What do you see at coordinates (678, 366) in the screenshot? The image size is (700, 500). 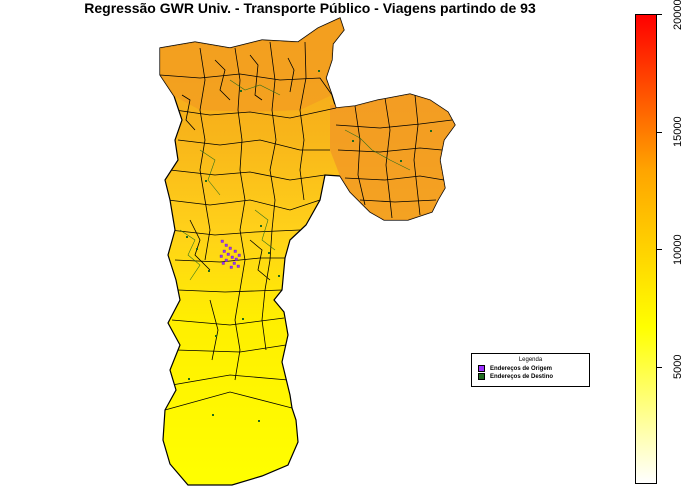 I see `colorbar-tick-label: 5000` at bounding box center [678, 366].